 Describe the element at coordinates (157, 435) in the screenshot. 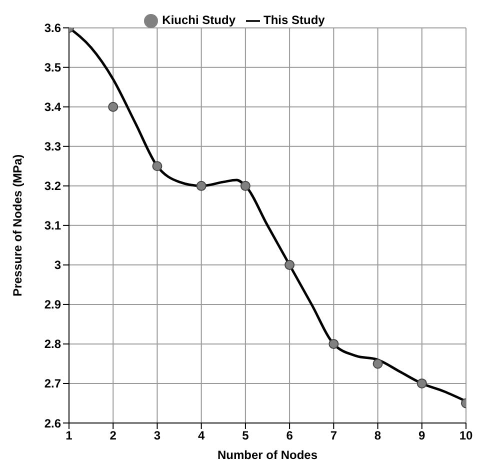

I see `x-tick-label: 3` at that location.